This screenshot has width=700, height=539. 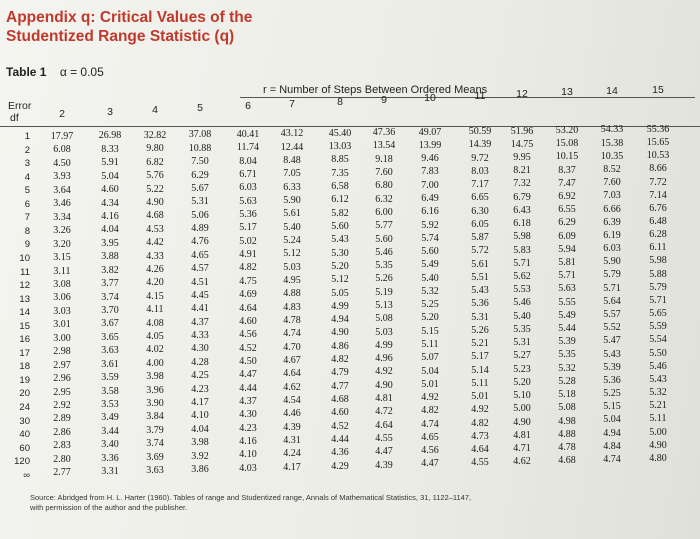 I want to click on df-label: df, so click(x=14, y=118).